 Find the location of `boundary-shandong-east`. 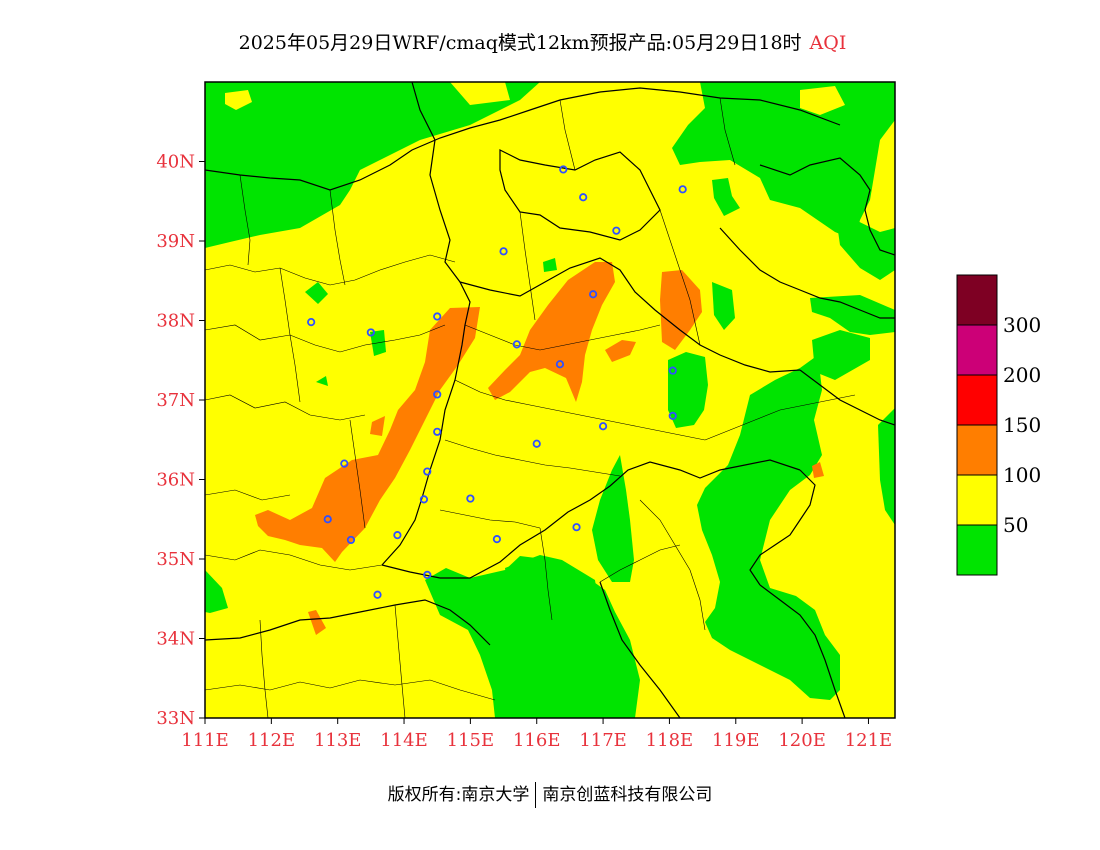

boundary-shandong-east is located at coordinates (847, 397).